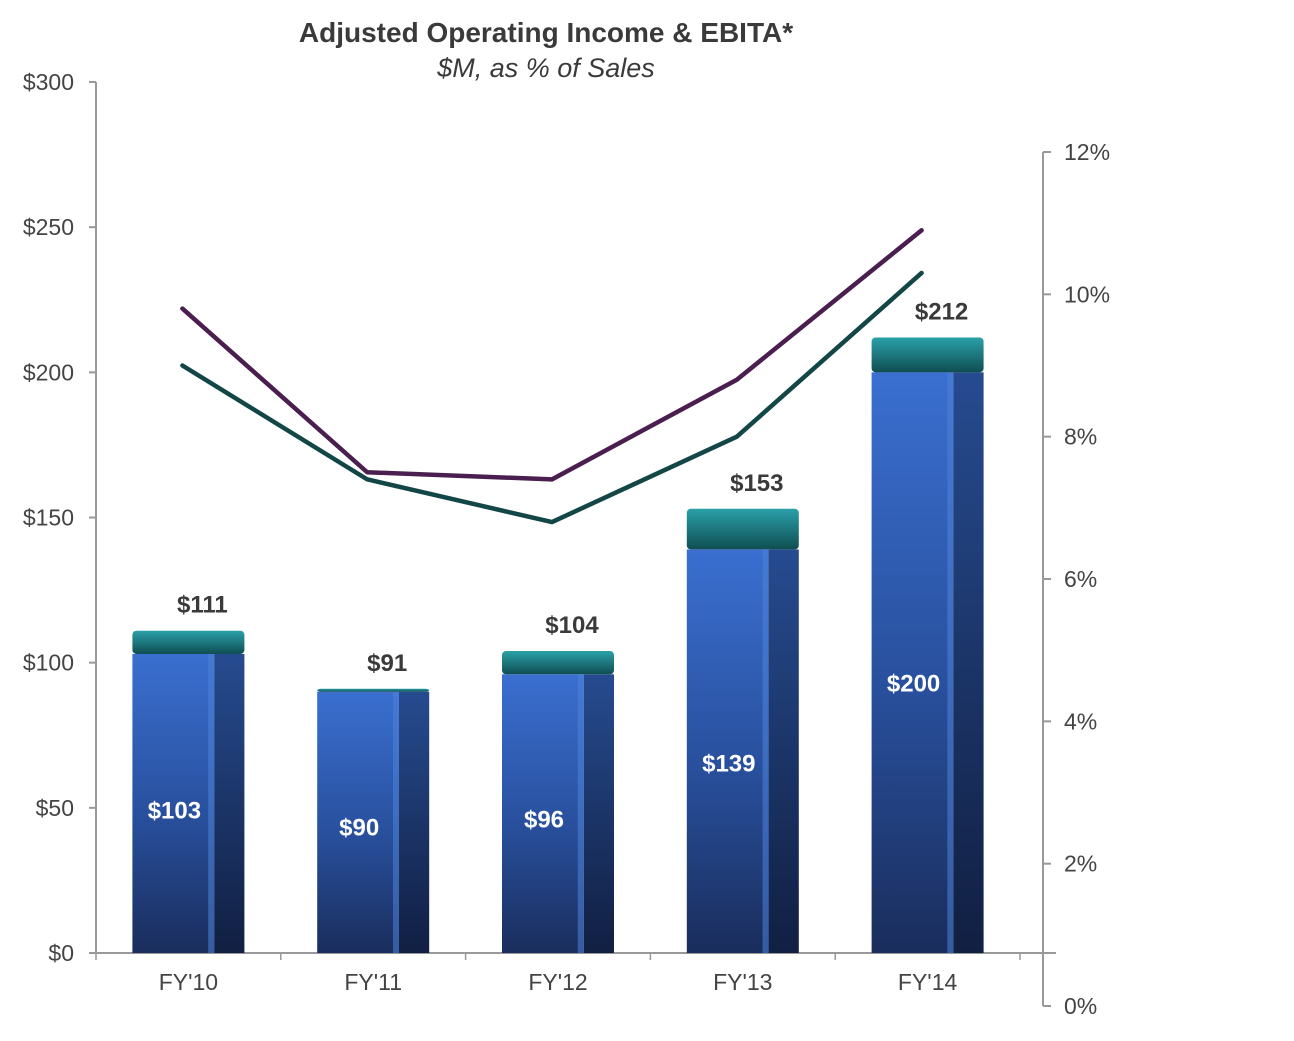  What do you see at coordinates (552, 355) in the screenshot?
I see `operating-margin-line` at bounding box center [552, 355].